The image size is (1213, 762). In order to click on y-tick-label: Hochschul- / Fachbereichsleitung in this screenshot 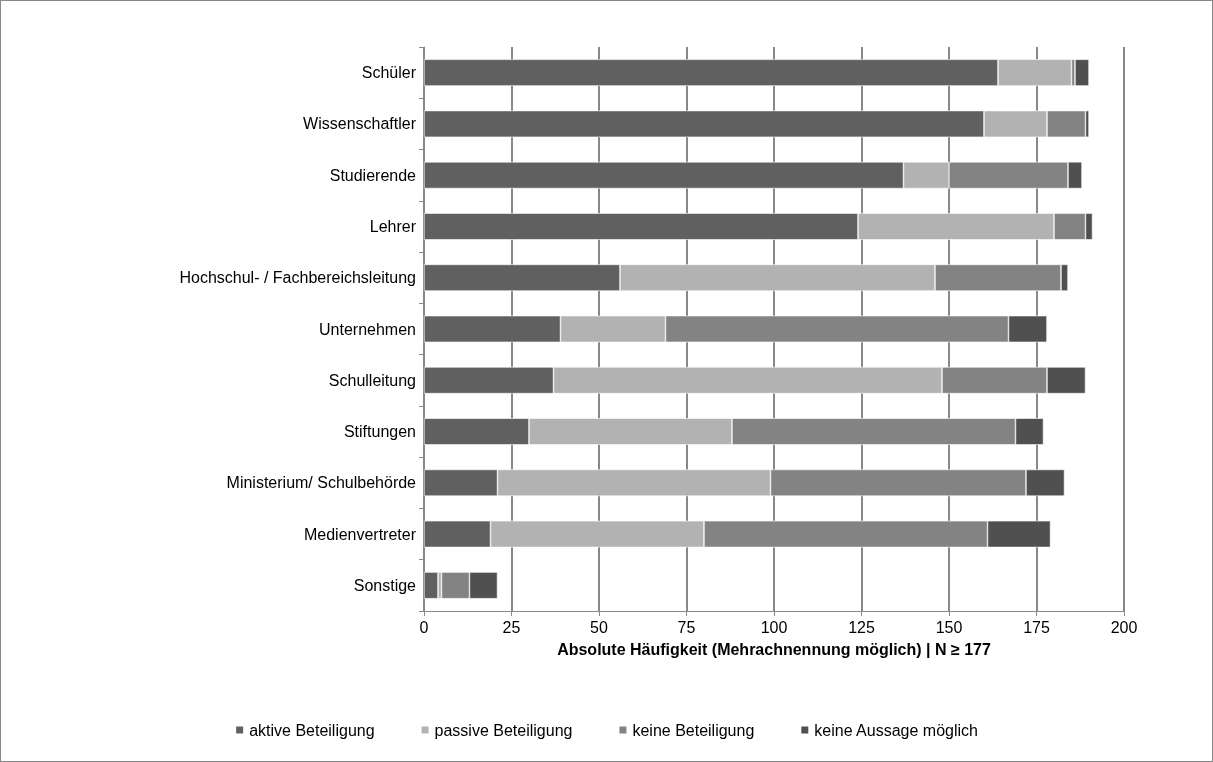, I will do `click(297, 278)`.